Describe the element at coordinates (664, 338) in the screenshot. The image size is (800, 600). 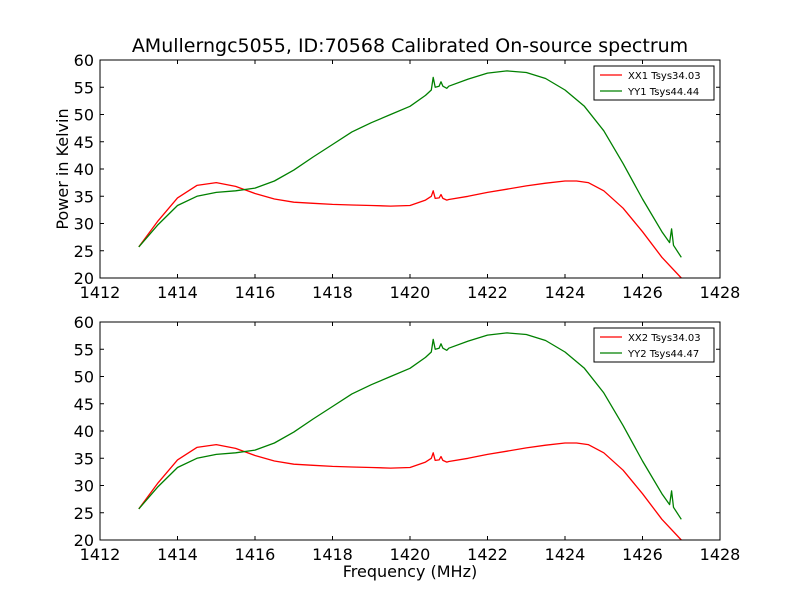
I see `legend-entry: XX2 Tsys34.03` at that location.